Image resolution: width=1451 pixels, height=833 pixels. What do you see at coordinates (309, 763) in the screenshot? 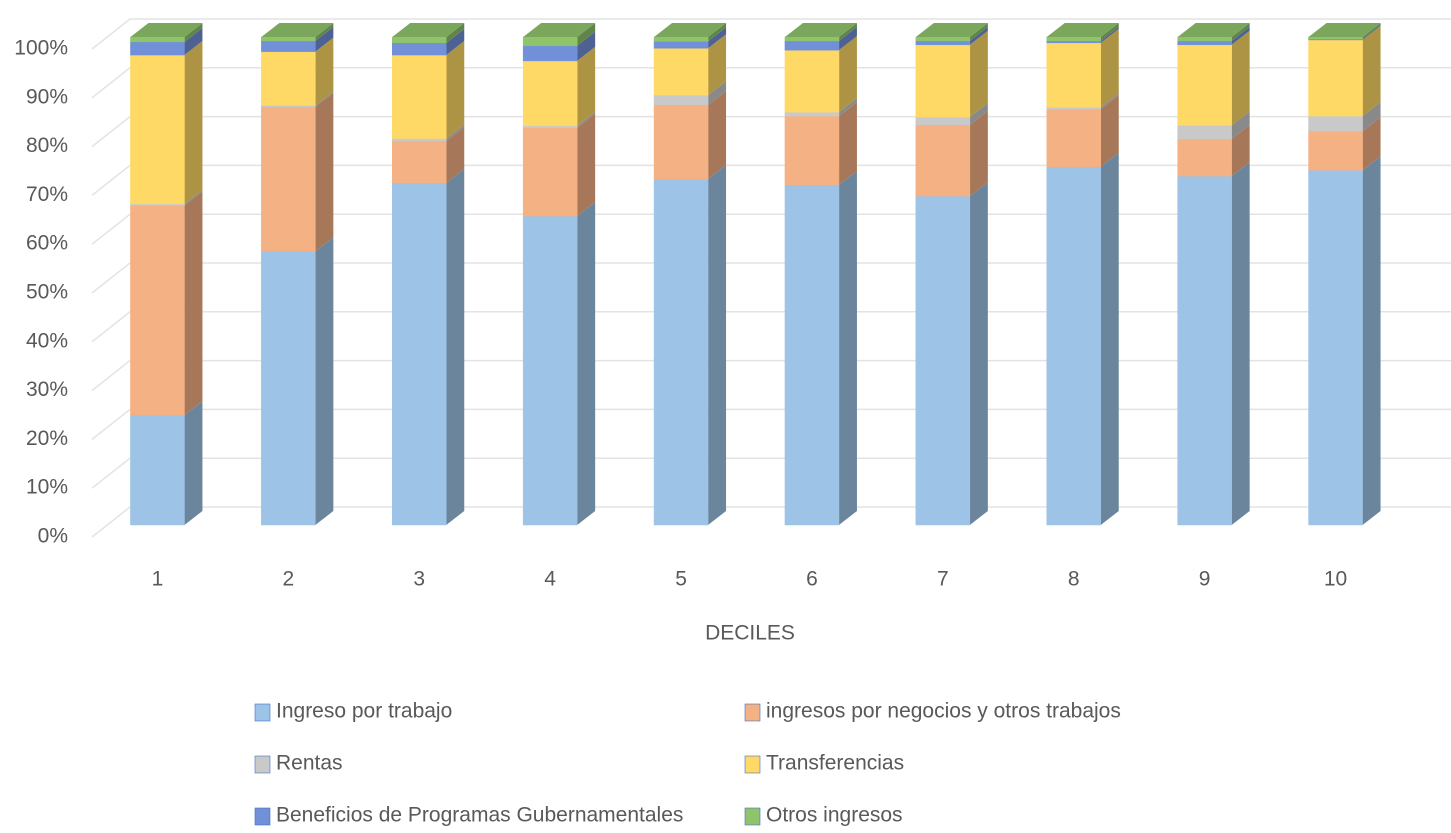
I see `legend-label: Rentas` at bounding box center [309, 763].